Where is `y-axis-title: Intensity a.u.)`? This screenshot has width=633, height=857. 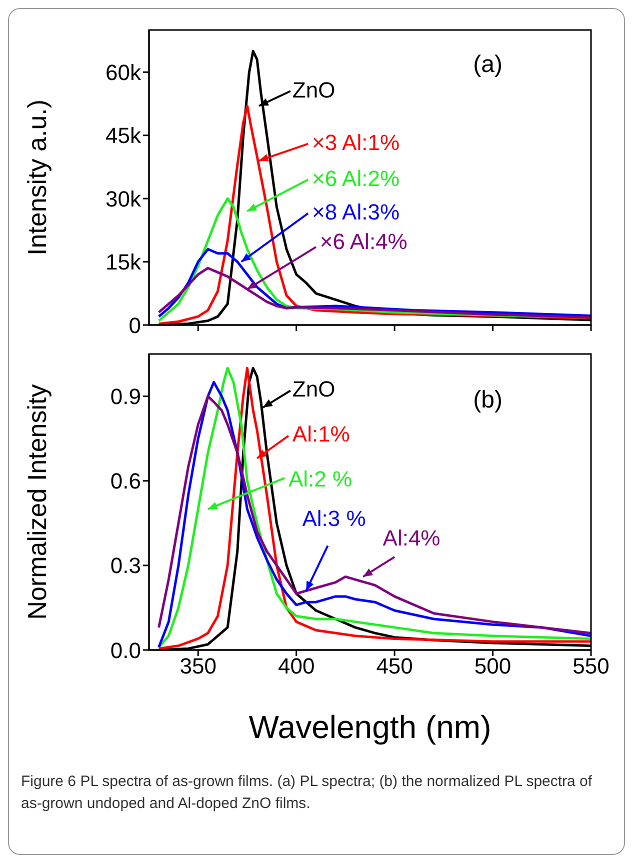 y-axis-title: Intensity a.u.) is located at coordinates (37, 177).